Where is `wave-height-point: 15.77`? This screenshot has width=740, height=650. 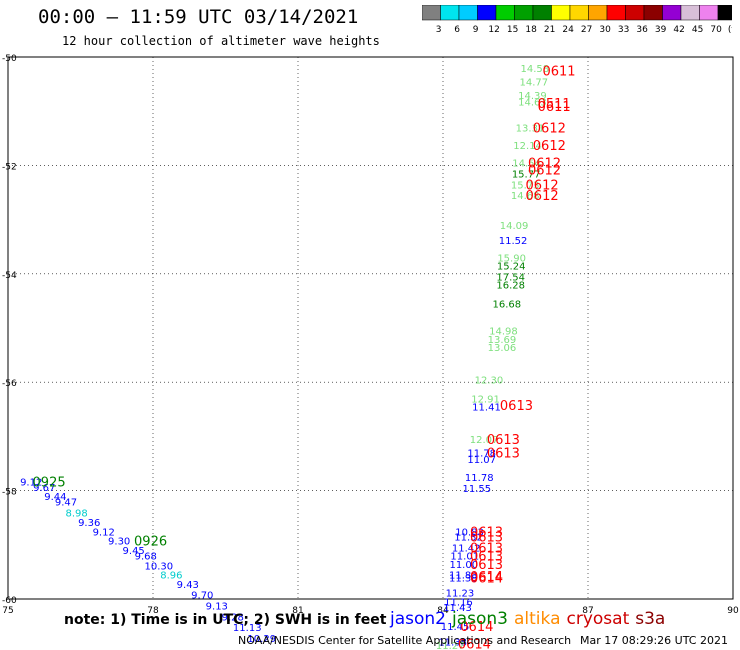
wave-height-point: 15.77 is located at coordinates (526, 175).